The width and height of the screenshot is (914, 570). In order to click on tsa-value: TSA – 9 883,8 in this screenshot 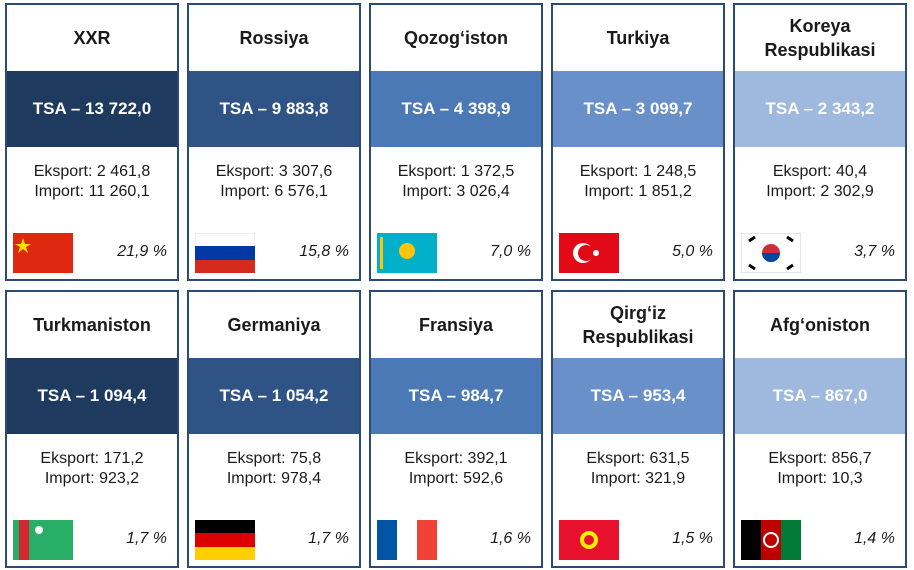, I will do `click(274, 109)`.